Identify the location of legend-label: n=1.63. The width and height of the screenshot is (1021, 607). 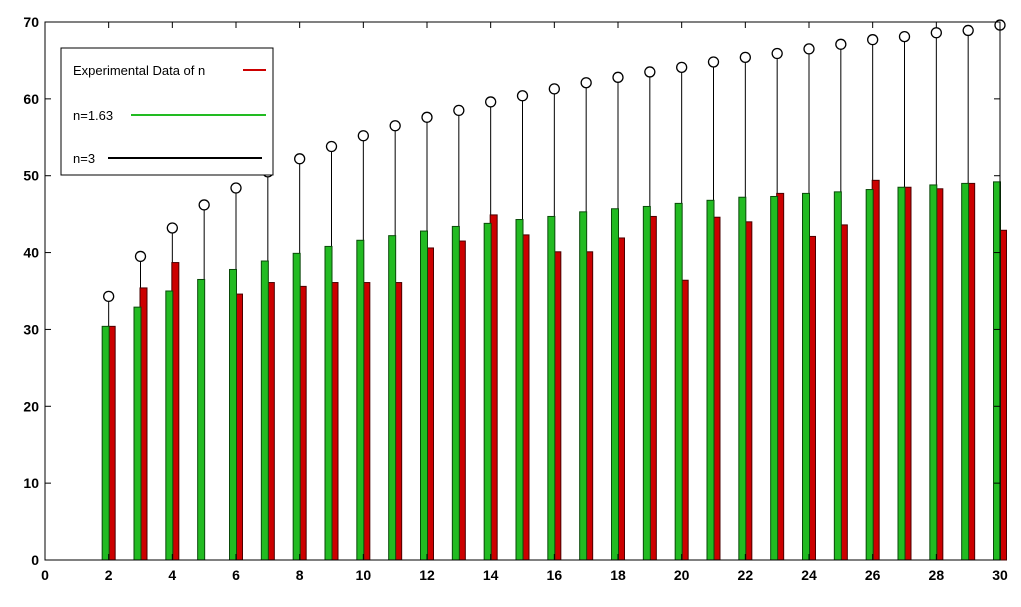
(93, 115).